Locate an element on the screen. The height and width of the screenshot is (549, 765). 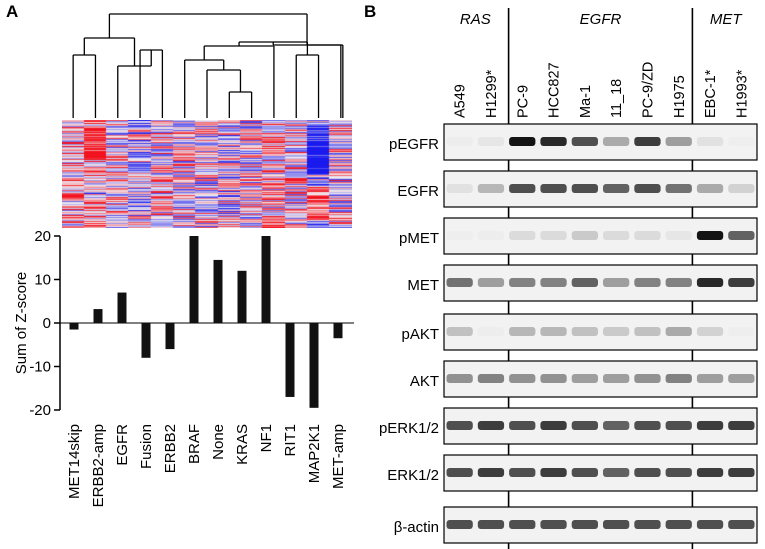
category-label: MET-amp is located at coordinates (338, 456).